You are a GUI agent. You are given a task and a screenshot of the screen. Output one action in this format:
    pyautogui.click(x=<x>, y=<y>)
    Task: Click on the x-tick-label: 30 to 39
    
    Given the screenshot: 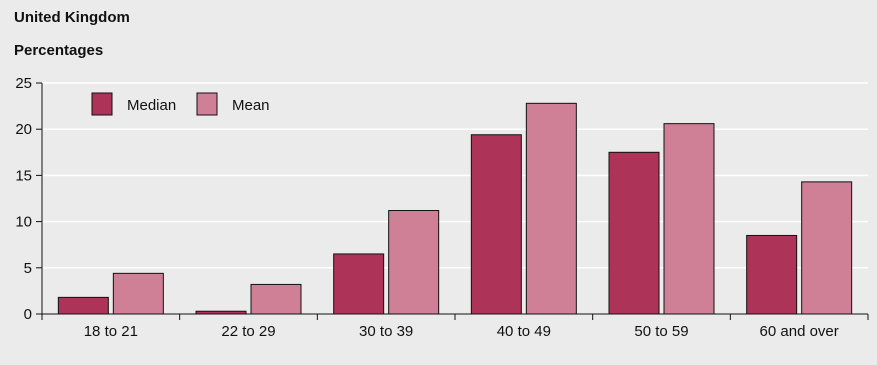 What is the action you would take?
    pyautogui.click(x=386, y=331)
    